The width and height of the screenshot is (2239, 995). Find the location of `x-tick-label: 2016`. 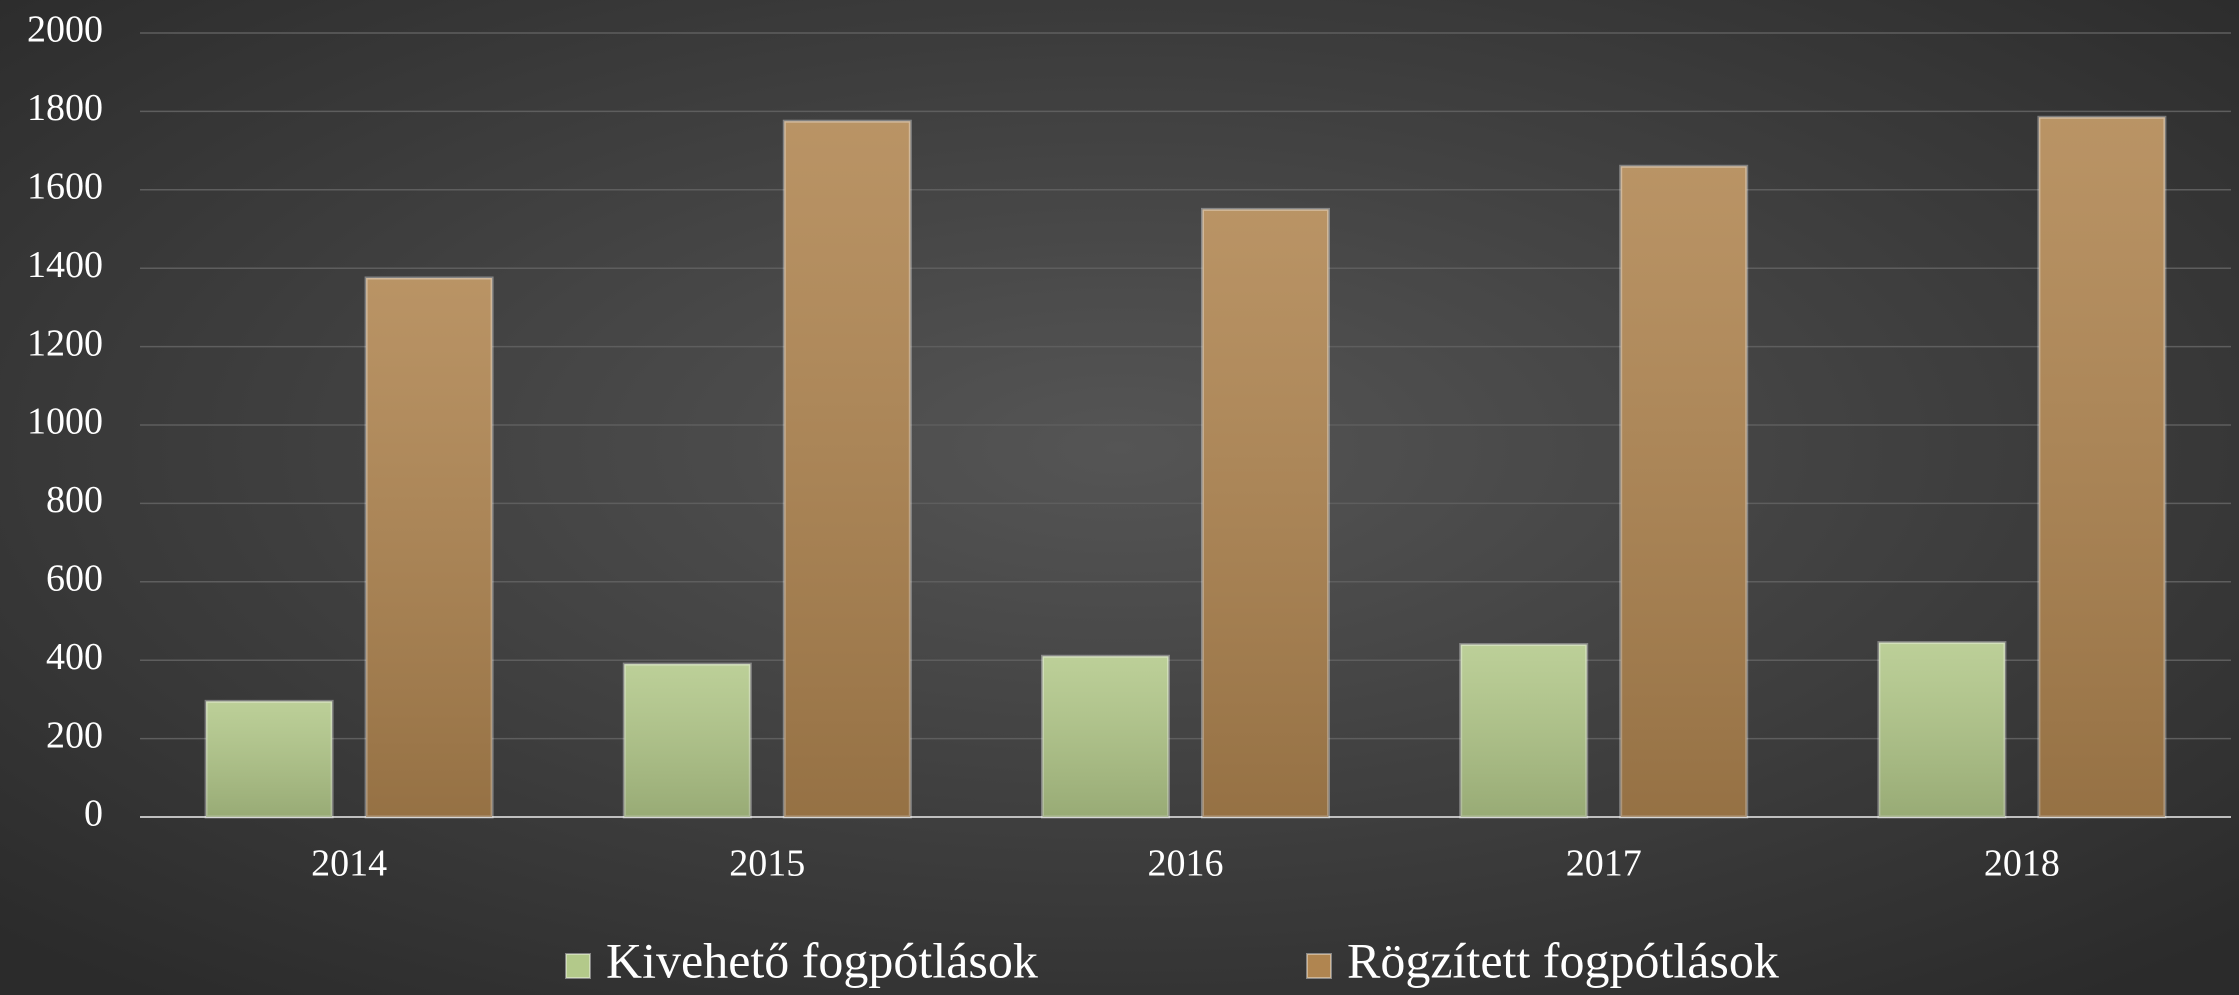

x-tick-label: 2016 is located at coordinates (1186, 864).